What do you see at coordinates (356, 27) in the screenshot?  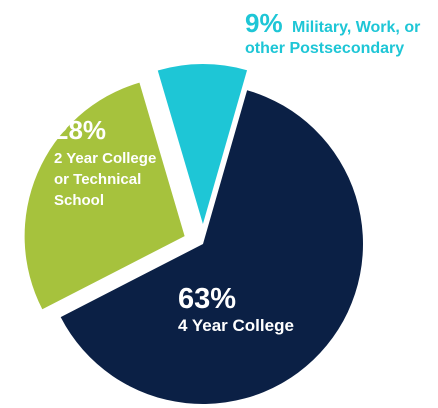 I see `slice-other-label-line-1: Military, Work, or` at bounding box center [356, 27].